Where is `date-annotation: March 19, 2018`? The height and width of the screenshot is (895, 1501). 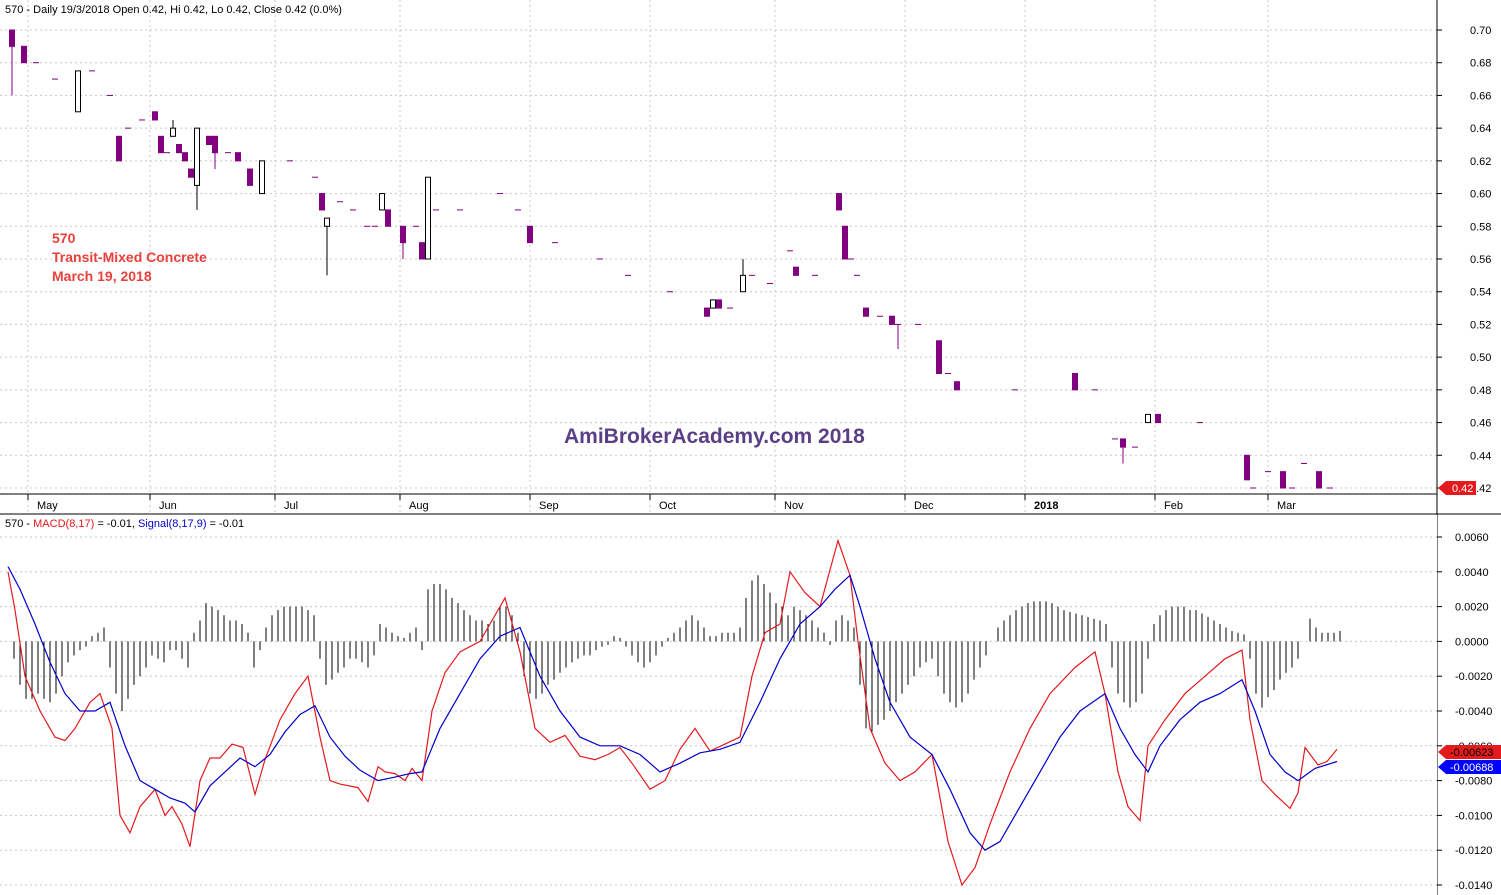
date-annotation: March 19, 2018 is located at coordinates (102, 276).